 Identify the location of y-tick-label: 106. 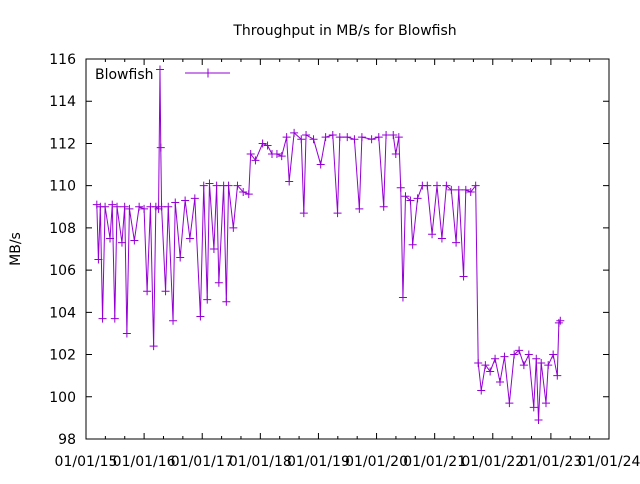
(62, 271).